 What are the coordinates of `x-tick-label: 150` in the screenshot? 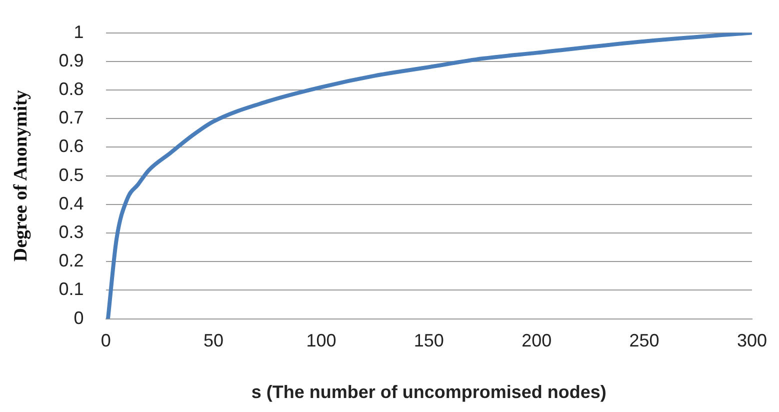 It's located at (429, 340).